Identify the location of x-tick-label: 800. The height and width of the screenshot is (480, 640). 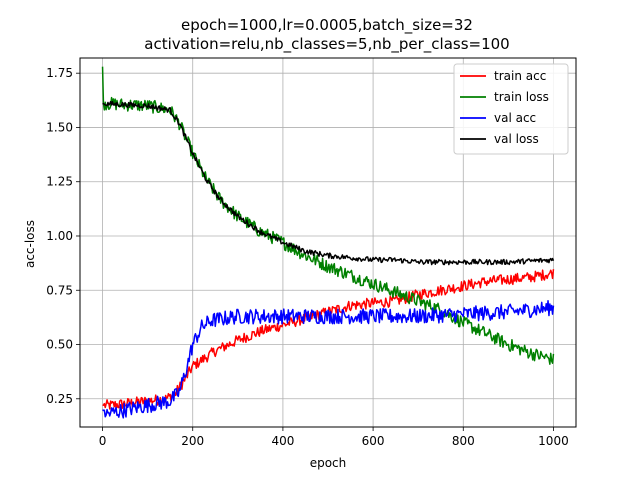
(463, 441).